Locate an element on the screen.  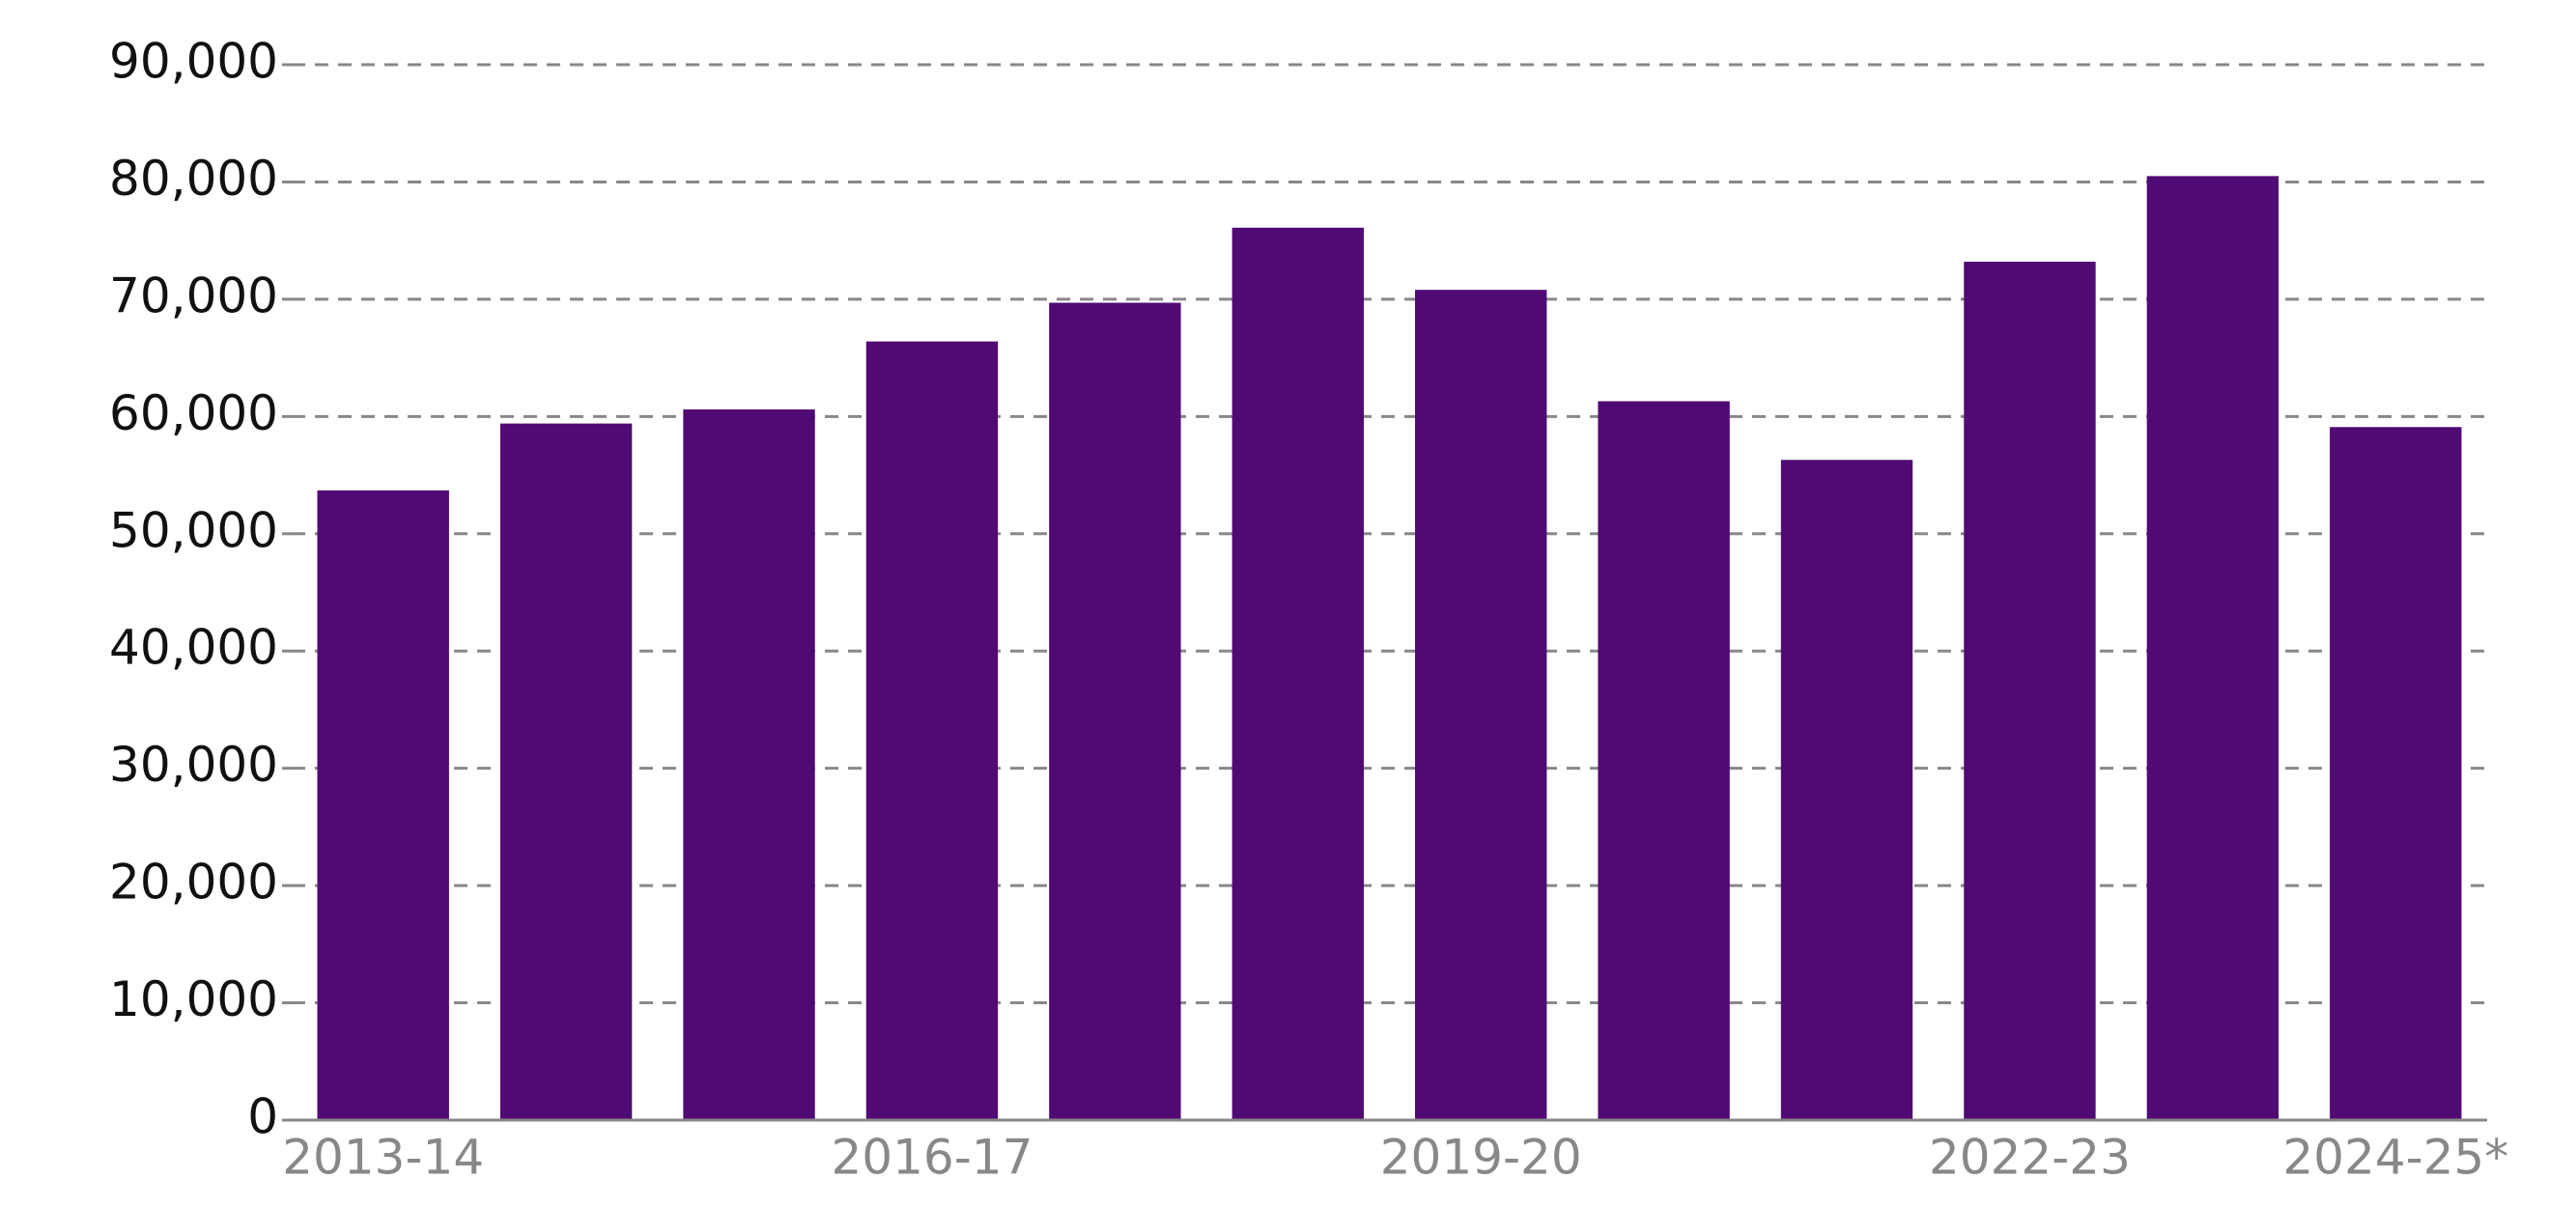
y-tick-label: 90,000 is located at coordinates (193, 62).